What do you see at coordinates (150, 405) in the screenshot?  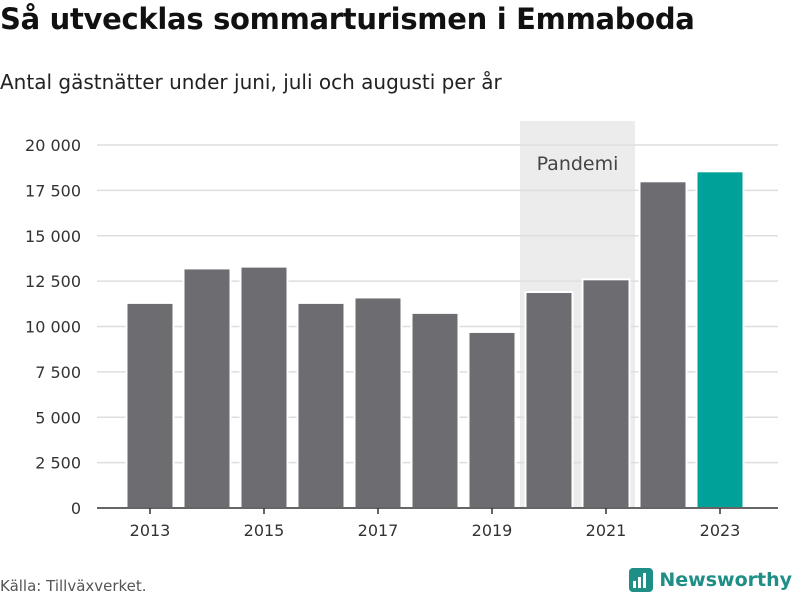 I see `bar-2013` at bounding box center [150, 405].